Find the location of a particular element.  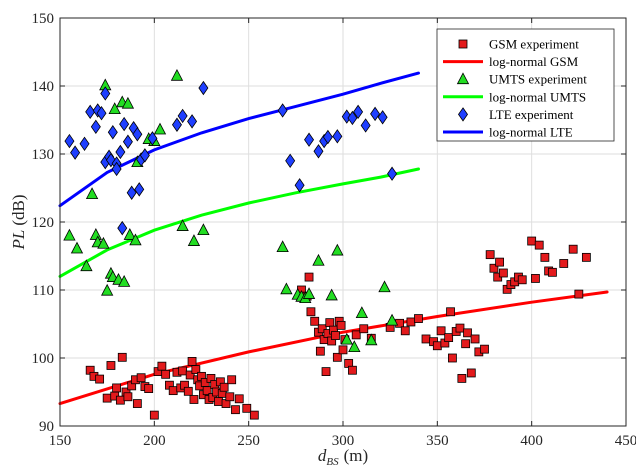

y-tick-label: 130 is located at coordinates (43, 155).